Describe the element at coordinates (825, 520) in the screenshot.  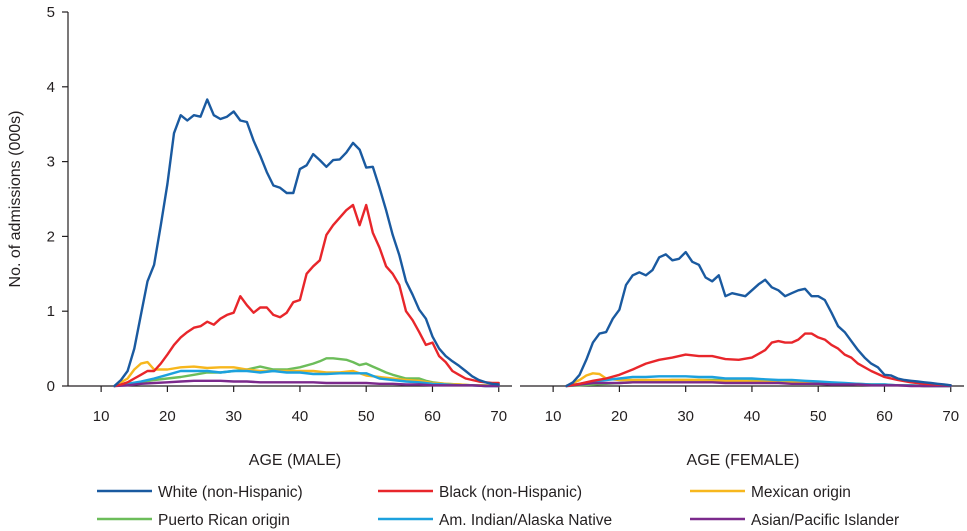
I see `legend-label-asian: Asian/Pacific Islander` at that location.